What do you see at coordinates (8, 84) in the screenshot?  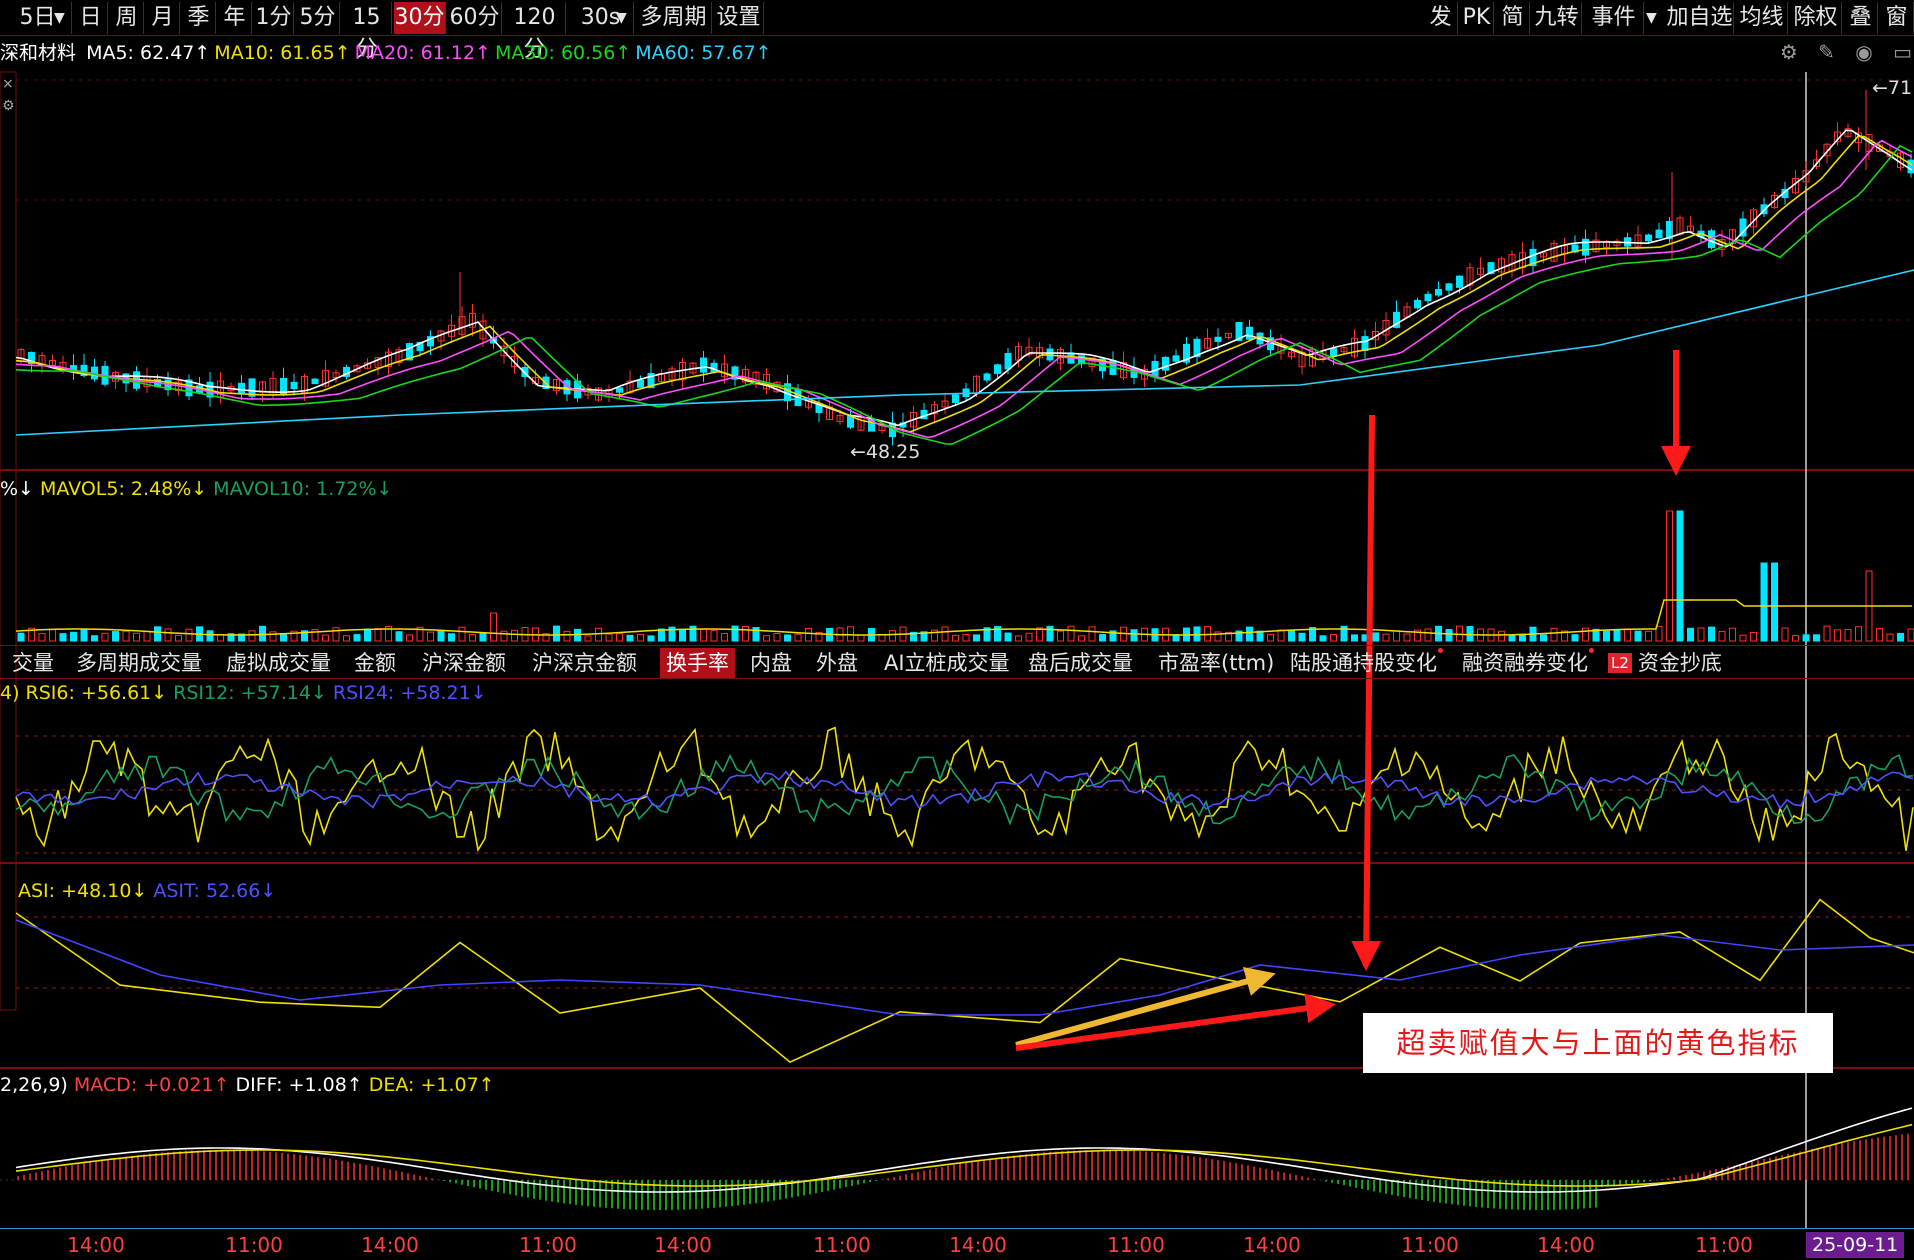 I see `close-icon: ×` at bounding box center [8, 84].